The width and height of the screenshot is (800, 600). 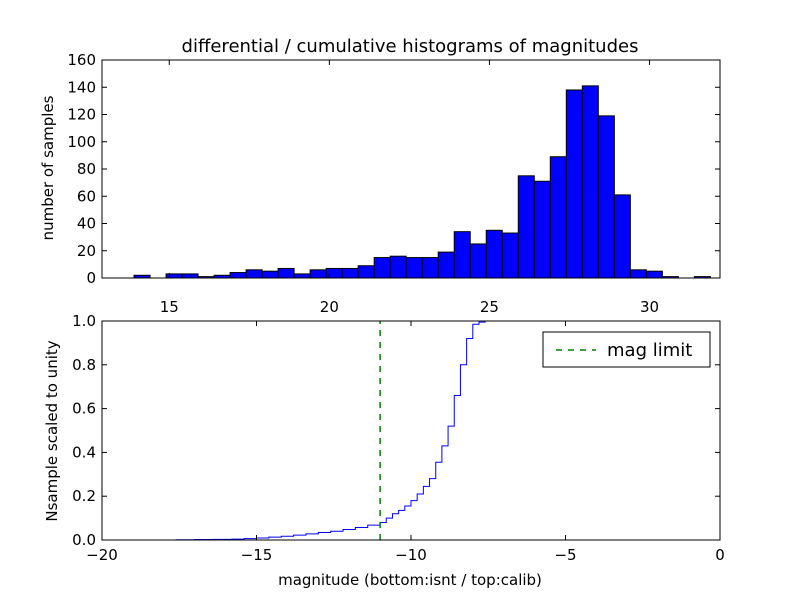 What do you see at coordinates (81, 60) in the screenshot?
I see `top-y-tick-label: 160` at bounding box center [81, 60].